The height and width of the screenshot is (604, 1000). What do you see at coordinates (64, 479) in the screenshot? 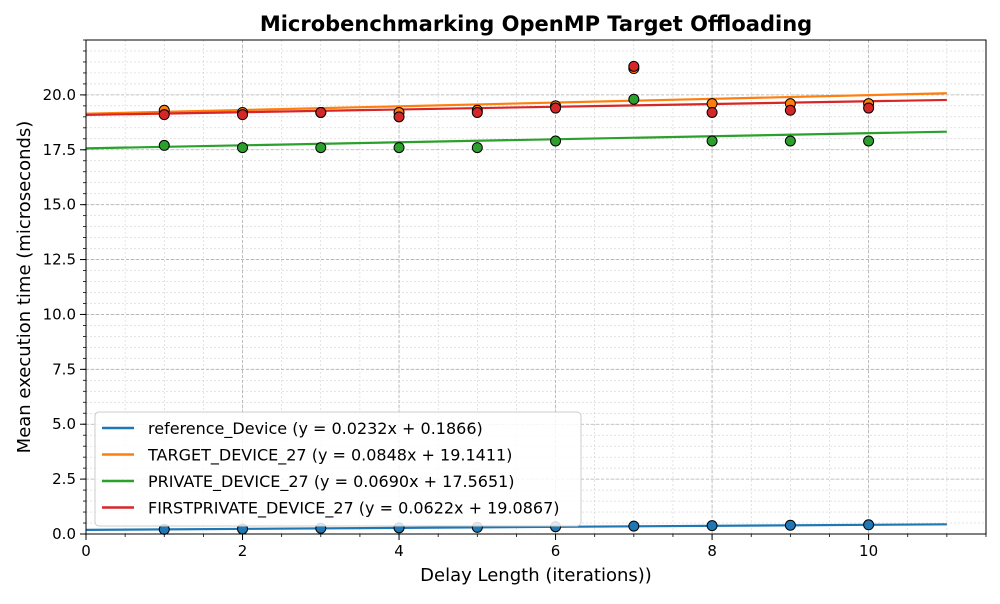
I see `y-tick-label: 2.5` at bounding box center [64, 479].